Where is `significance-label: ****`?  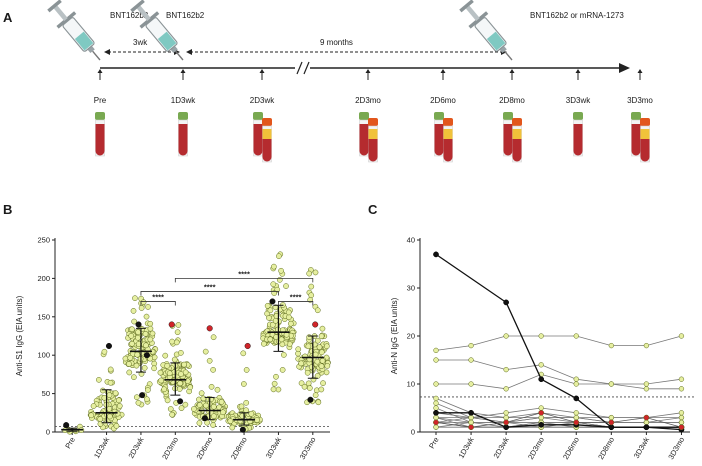
significance-label: **** is located at coordinates (296, 296).